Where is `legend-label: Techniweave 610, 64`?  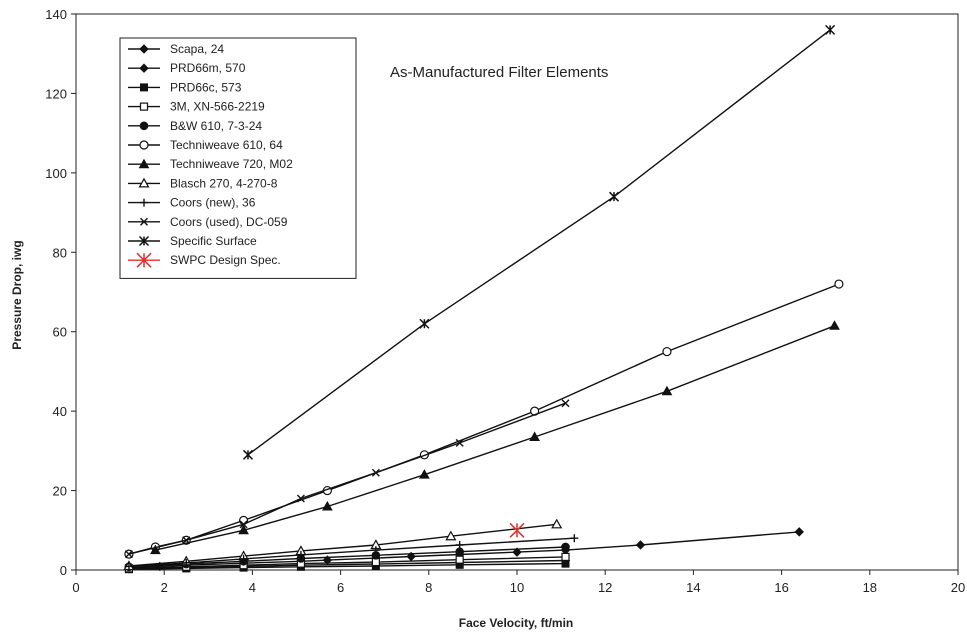
legend-label: Techniweave 610, 64 is located at coordinates (226, 145).